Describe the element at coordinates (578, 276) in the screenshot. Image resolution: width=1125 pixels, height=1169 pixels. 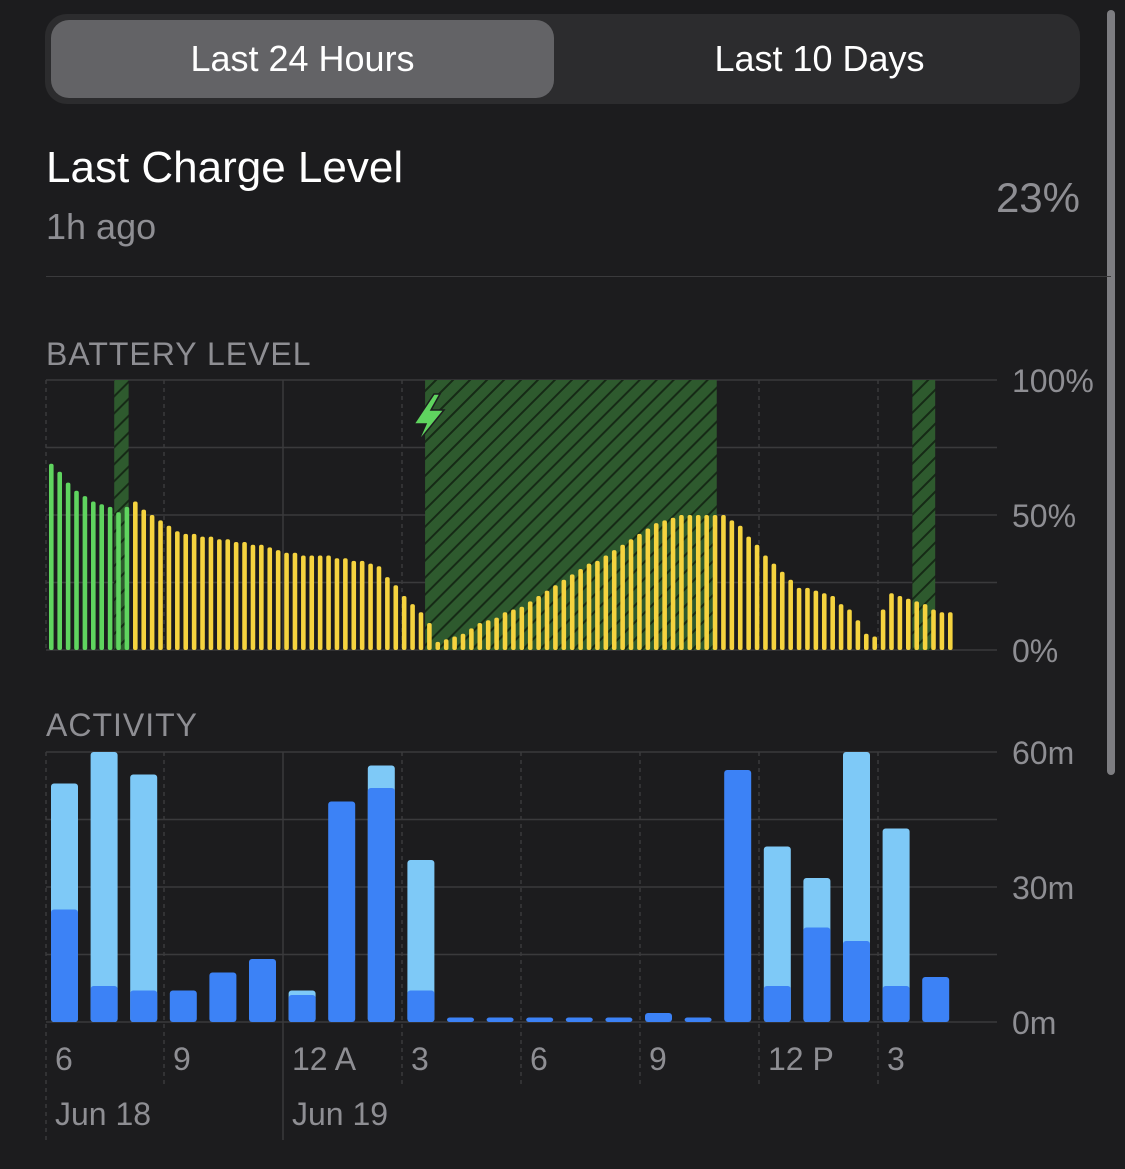
I see `divider` at that location.